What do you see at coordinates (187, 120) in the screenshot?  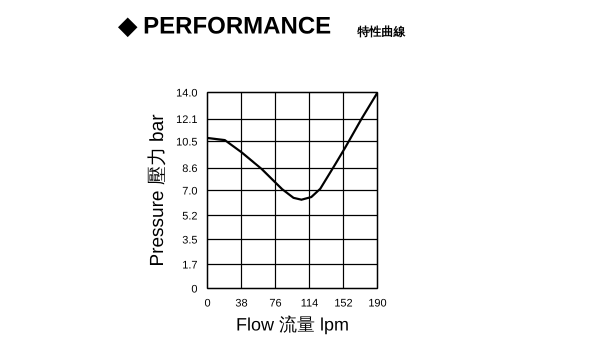 I see `y-tick-label: 12.1` at bounding box center [187, 120].